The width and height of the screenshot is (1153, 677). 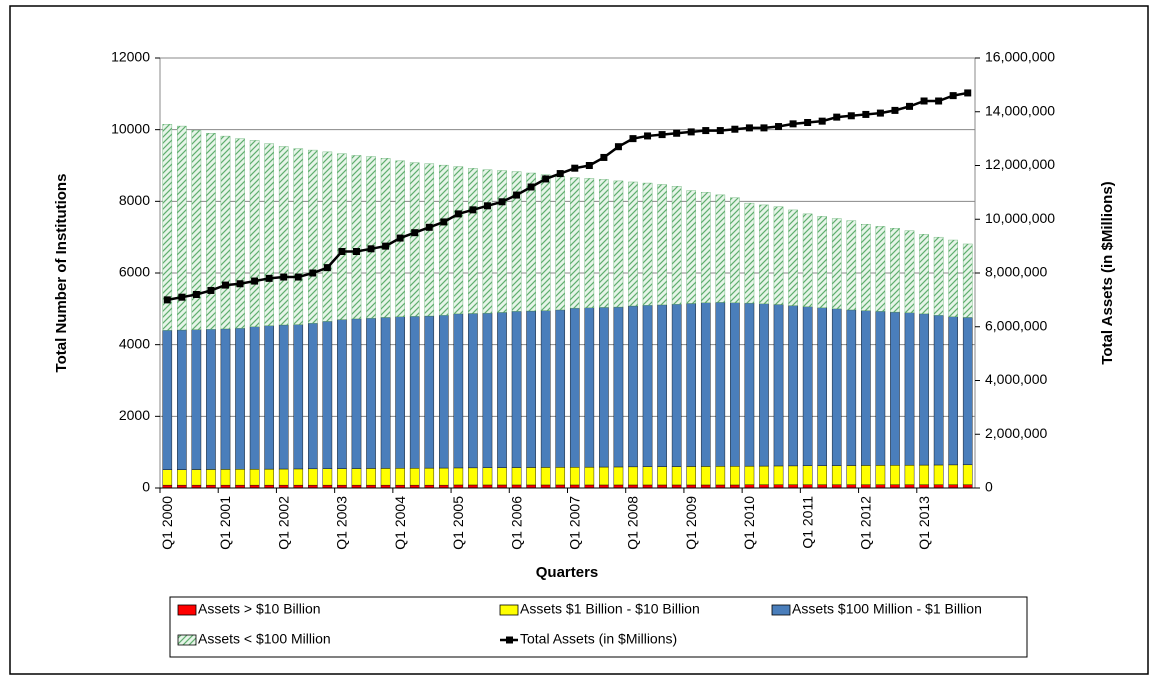 I want to click on y-tick-label: 12000, so click(x=130, y=57).